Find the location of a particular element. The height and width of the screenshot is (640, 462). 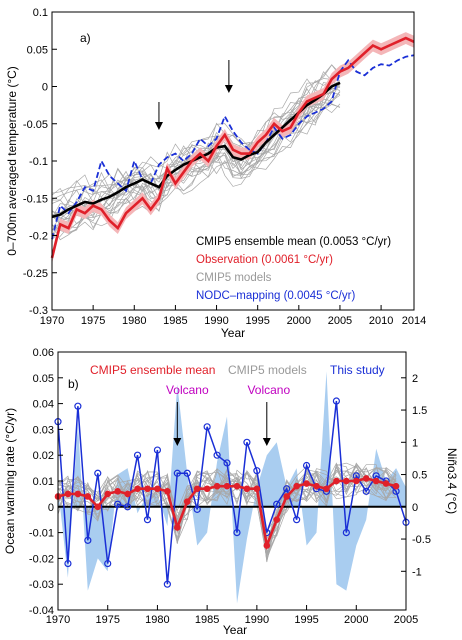

y-tick-label-b: 0.05 is located at coordinates (43, 379).